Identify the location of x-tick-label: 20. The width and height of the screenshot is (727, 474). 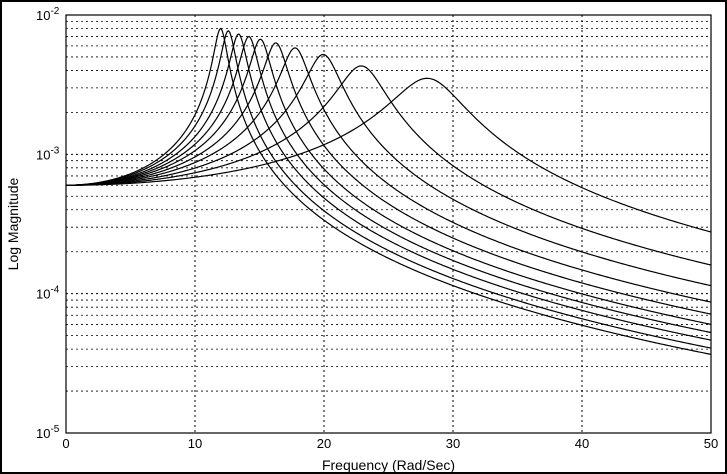
(324, 443).